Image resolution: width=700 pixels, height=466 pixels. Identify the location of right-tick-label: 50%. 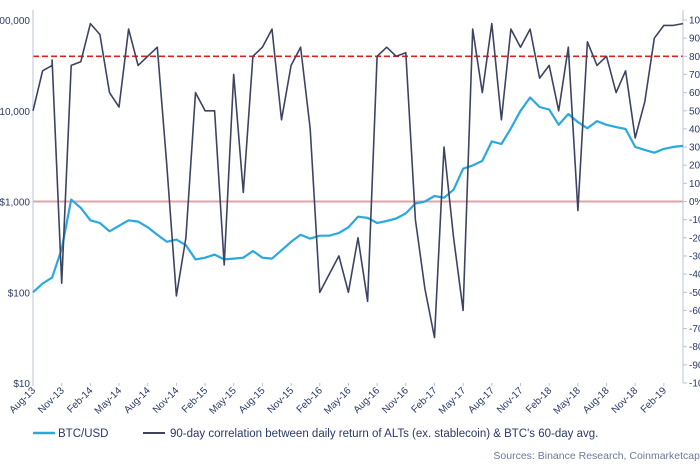
(694, 111).